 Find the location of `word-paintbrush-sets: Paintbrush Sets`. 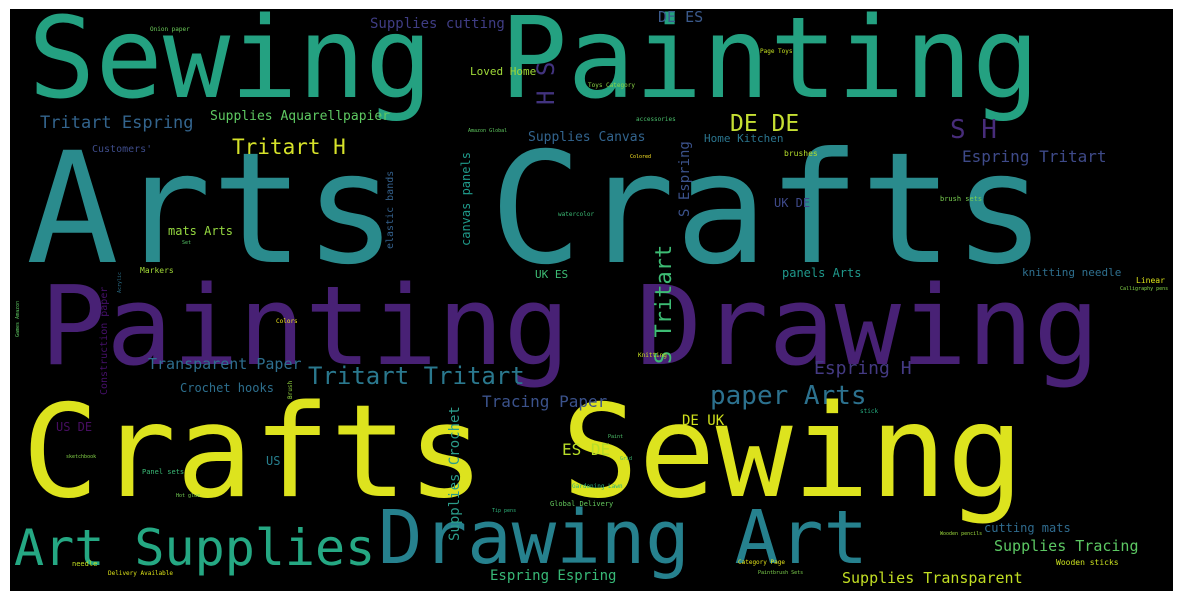

word-paintbrush-sets: Paintbrush Sets is located at coordinates (781, 573).